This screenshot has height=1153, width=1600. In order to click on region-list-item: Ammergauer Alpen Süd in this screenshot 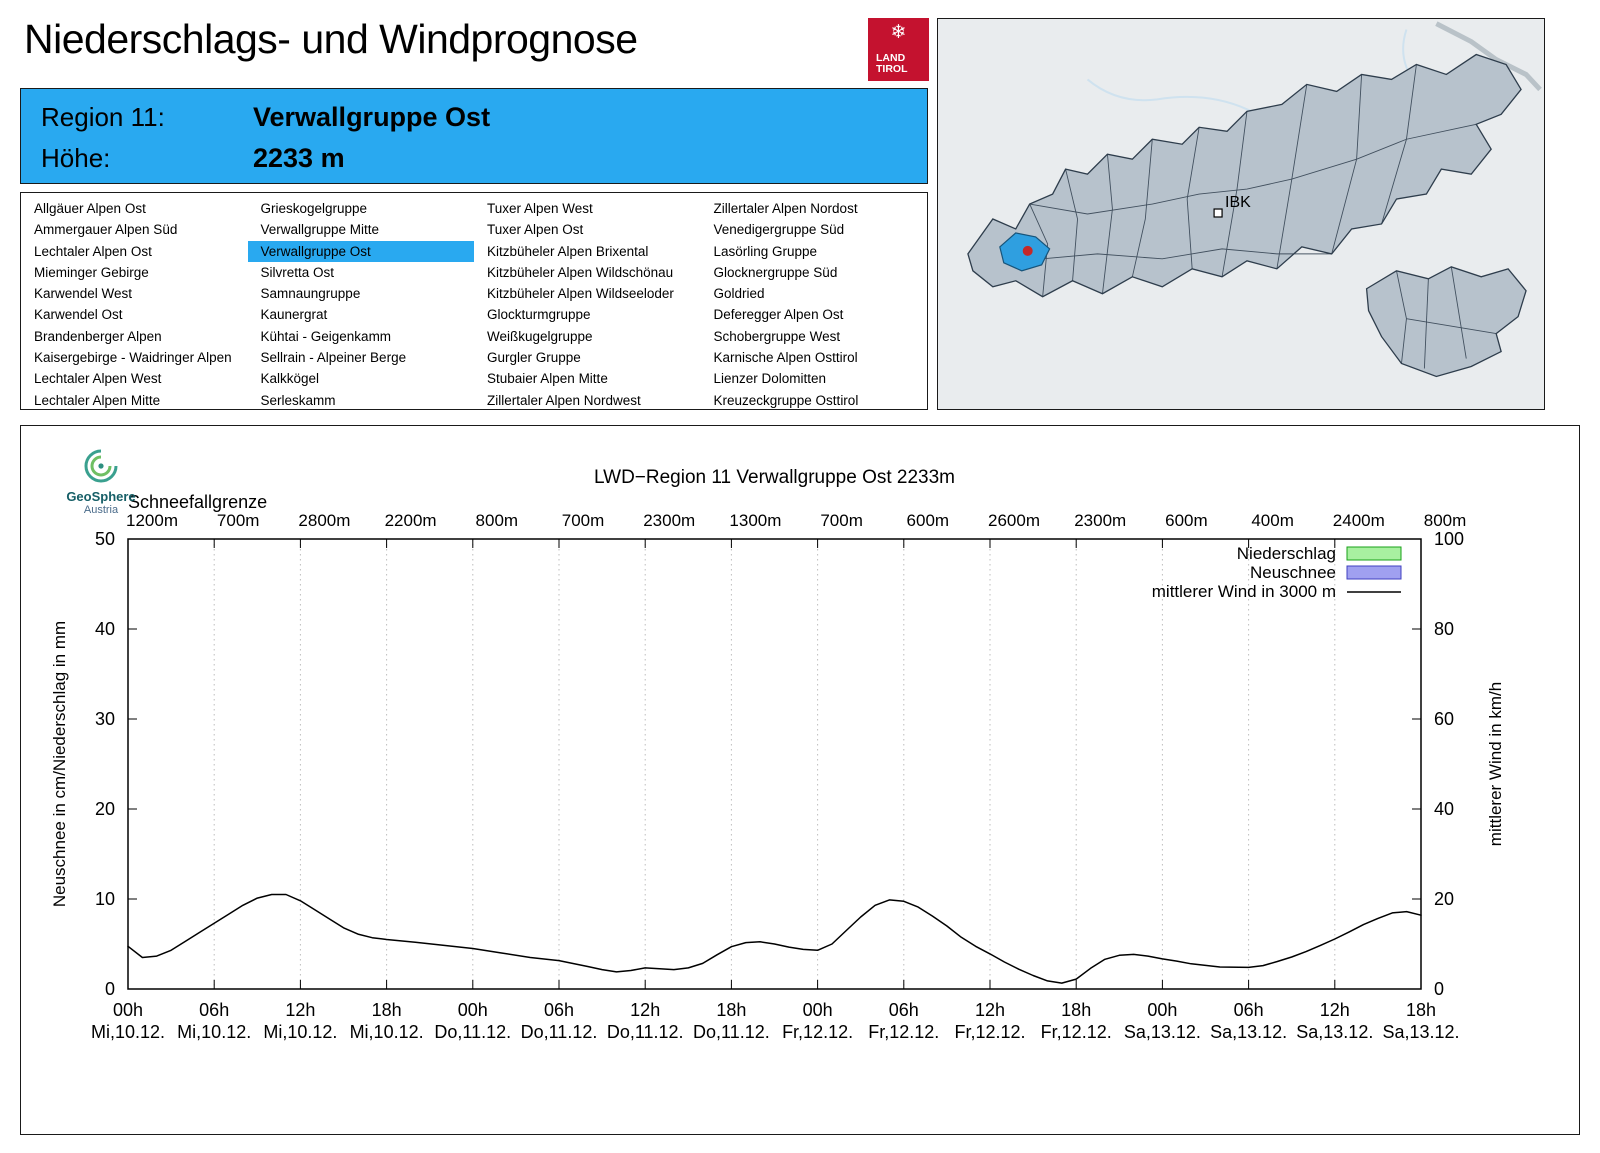, I will do `click(106, 230)`.